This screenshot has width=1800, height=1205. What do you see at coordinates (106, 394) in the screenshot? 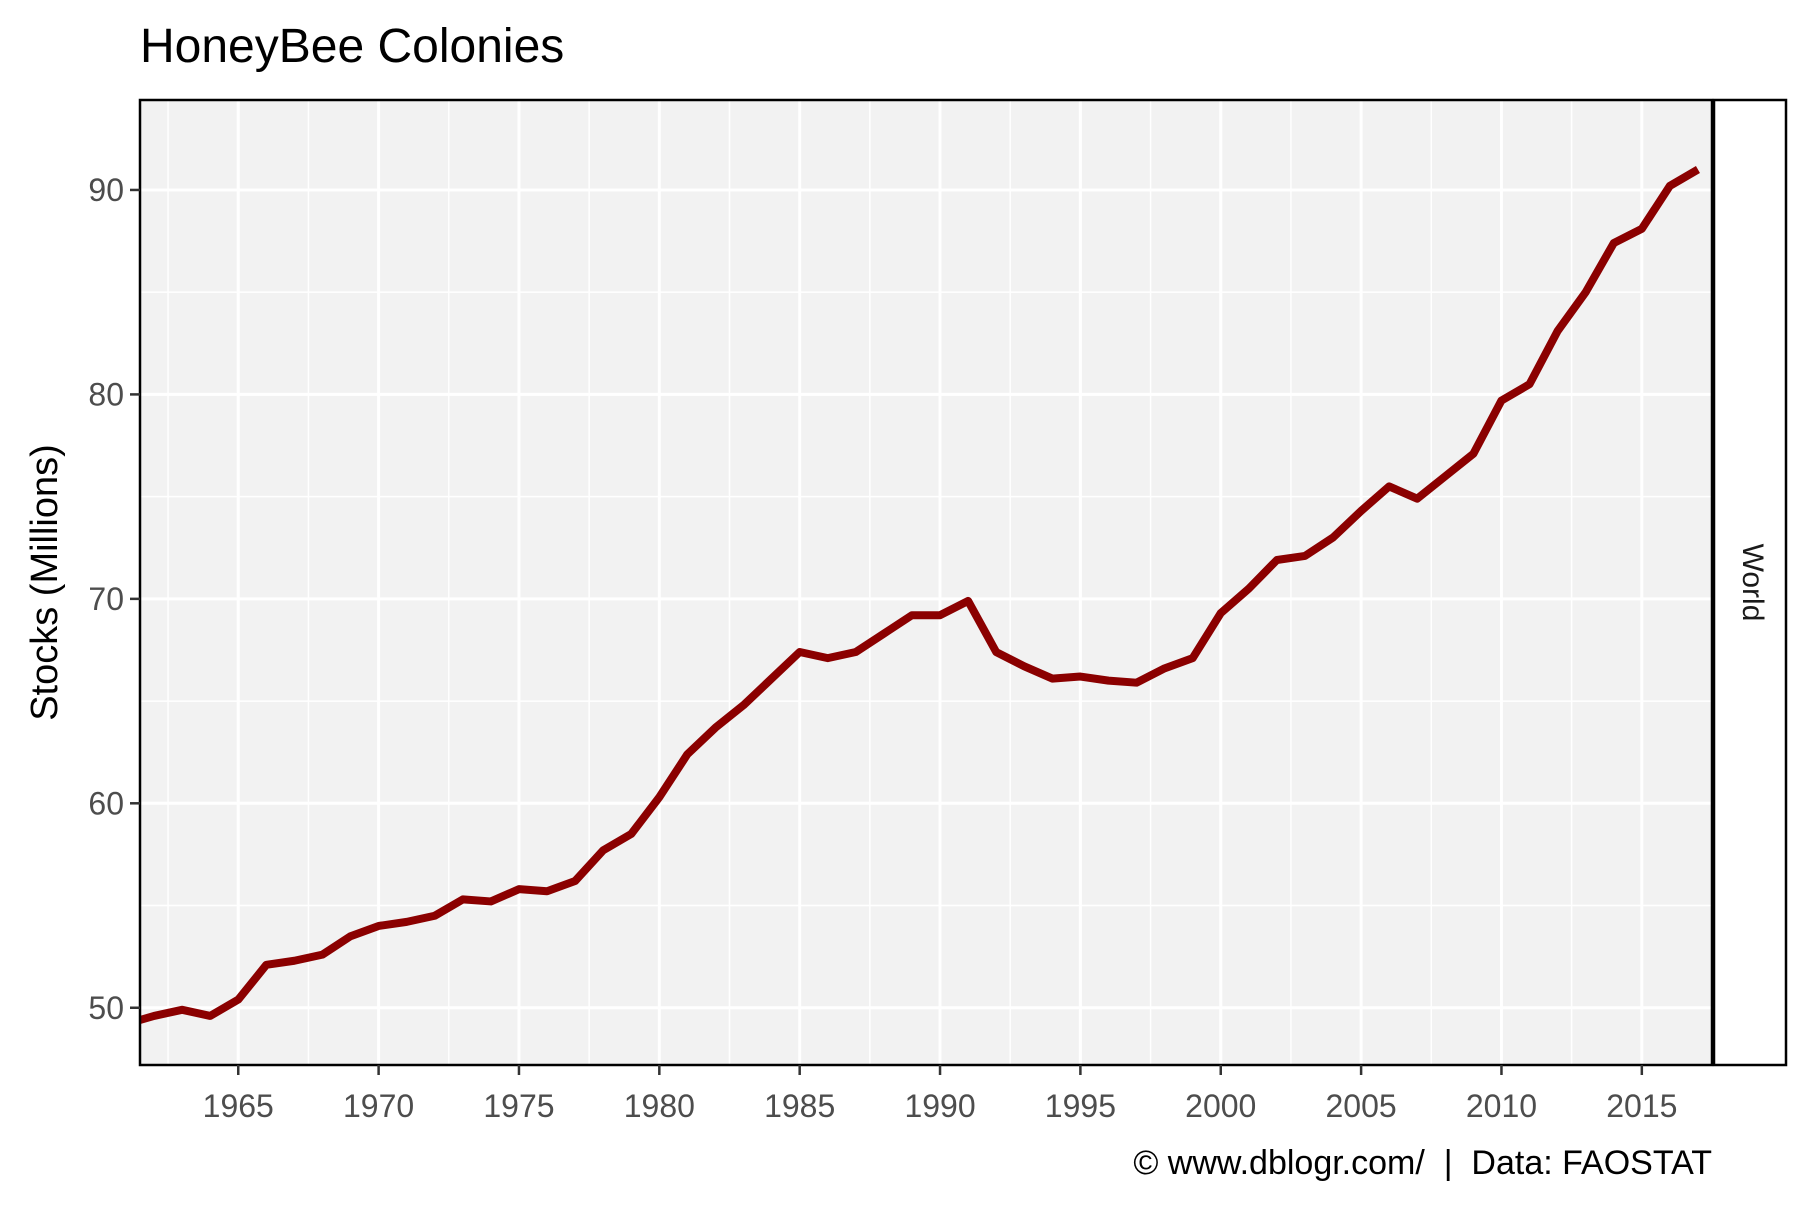
I see `y-tick-label: 80` at bounding box center [106, 394].